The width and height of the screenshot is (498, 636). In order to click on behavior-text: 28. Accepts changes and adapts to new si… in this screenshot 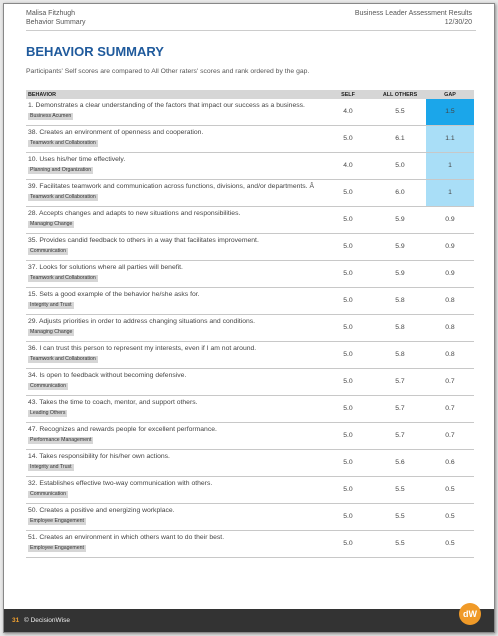, I will do `click(134, 213)`.